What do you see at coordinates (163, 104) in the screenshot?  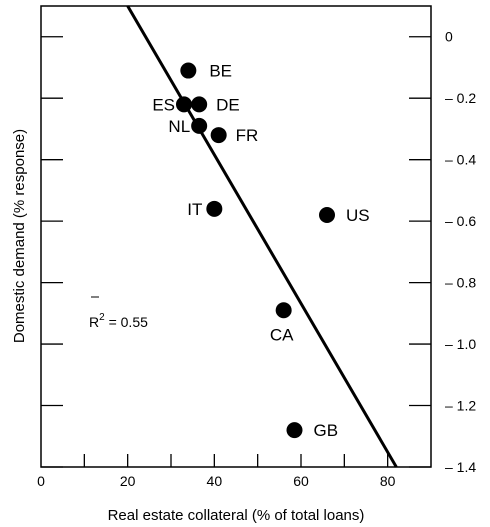 I see `point-label-es: ES` at bounding box center [163, 104].